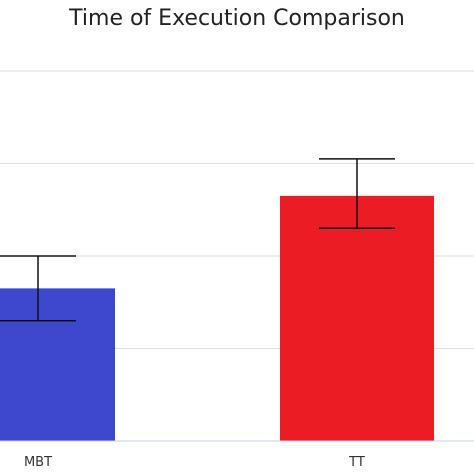  What do you see at coordinates (38, 462) in the screenshot?
I see `category-label-mbt: MBT` at bounding box center [38, 462].